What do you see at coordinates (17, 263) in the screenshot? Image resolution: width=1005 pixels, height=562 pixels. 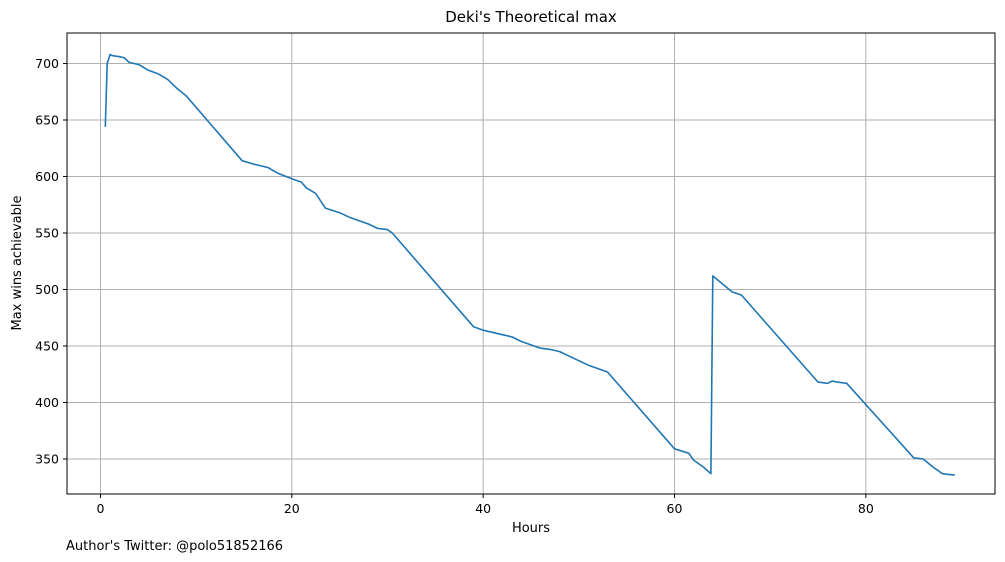 I see `y-axis-title: Max wins achievable` at bounding box center [17, 263].